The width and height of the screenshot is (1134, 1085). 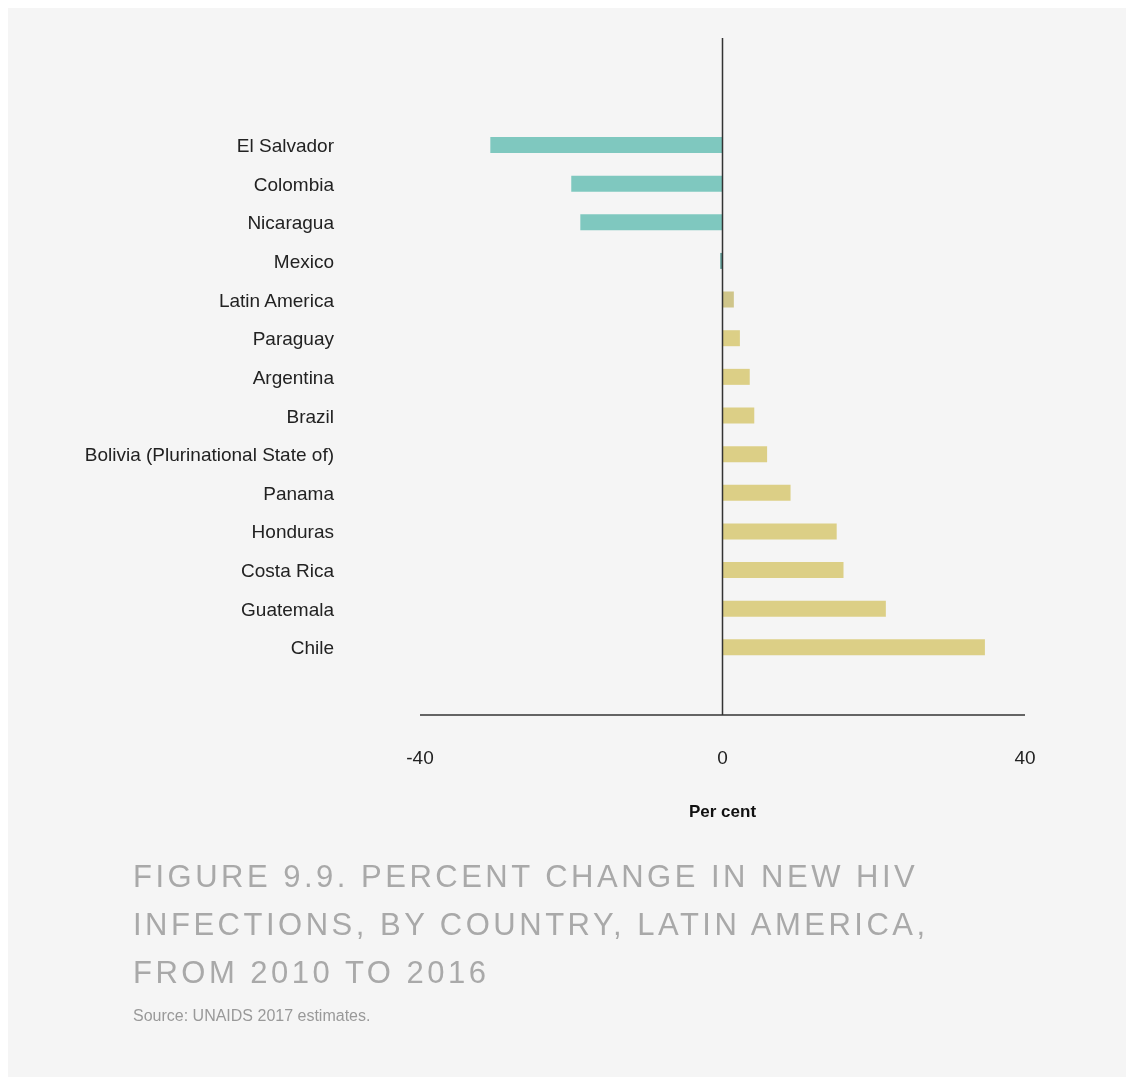 What do you see at coordinates (288, 609) in the screenshot?
I see `y-tick-label: Guatemala` at bounding box center [288, 609].